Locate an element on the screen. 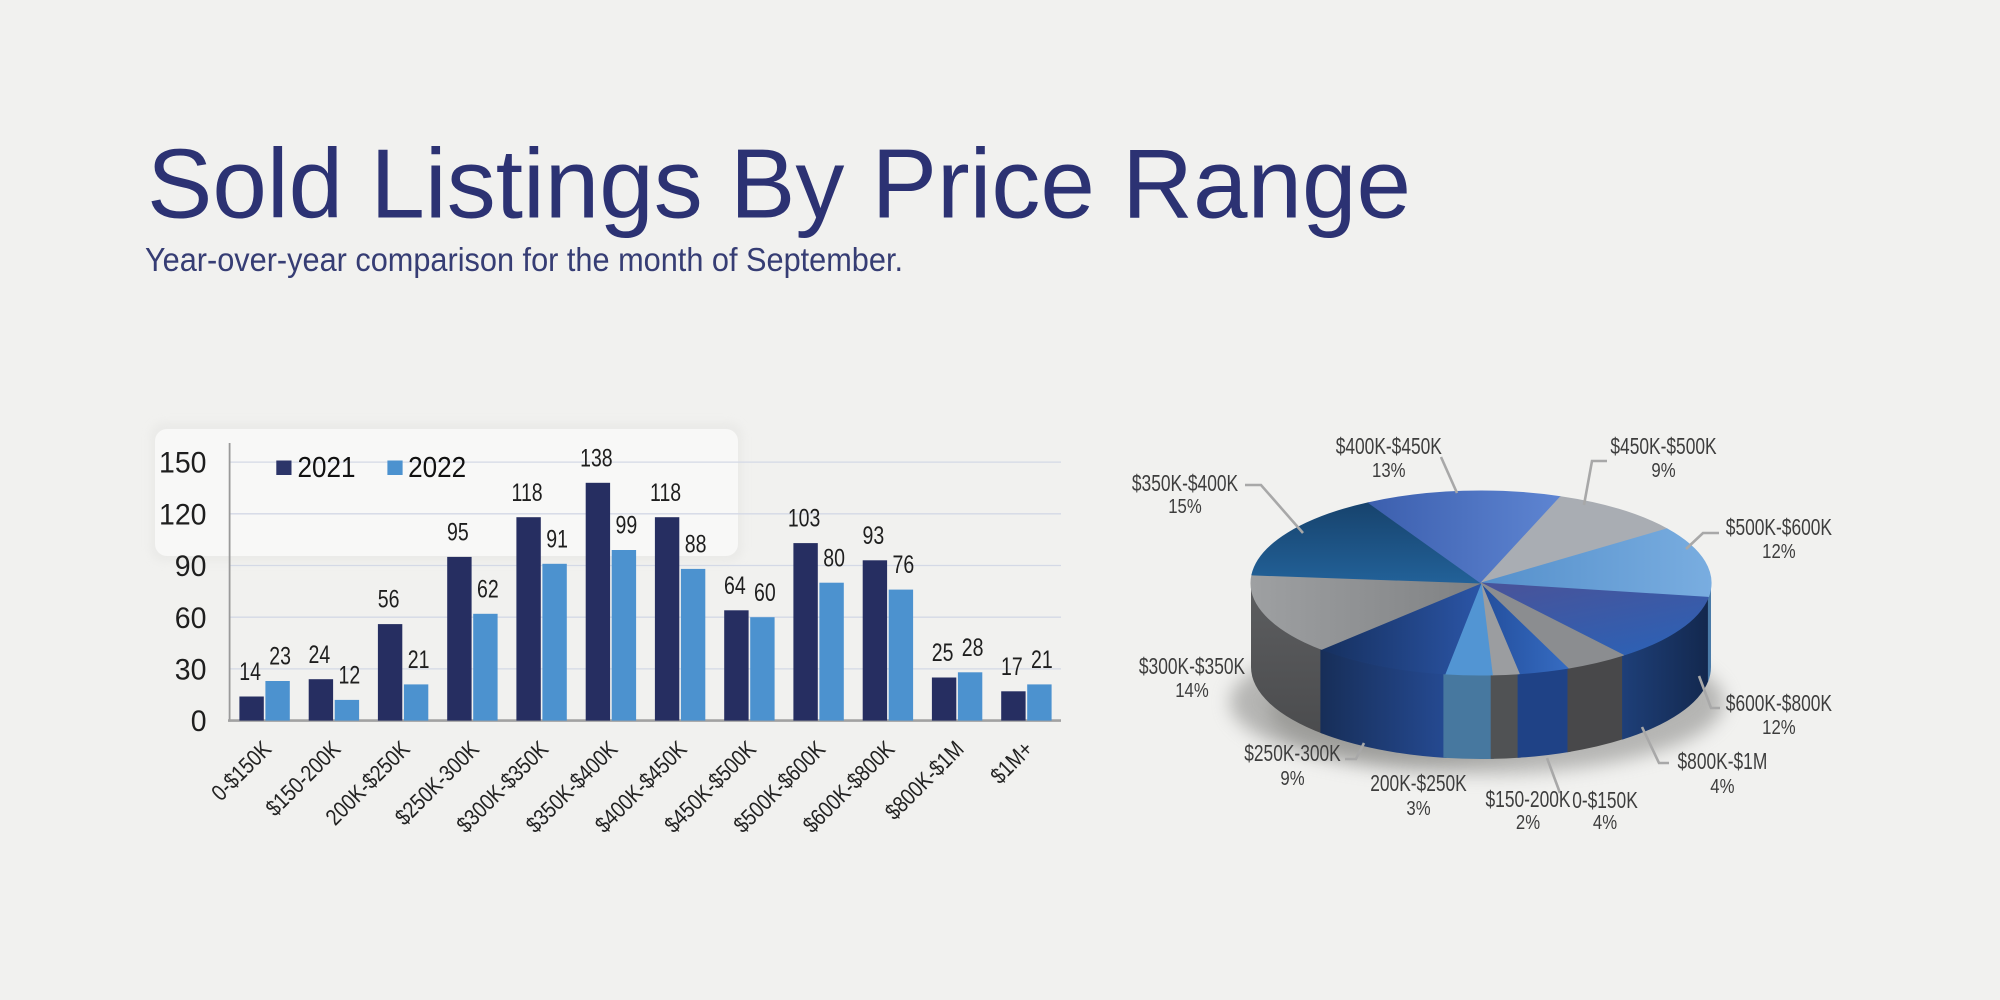  svg-text: $150-200K is located at coordinates (1528, 799).